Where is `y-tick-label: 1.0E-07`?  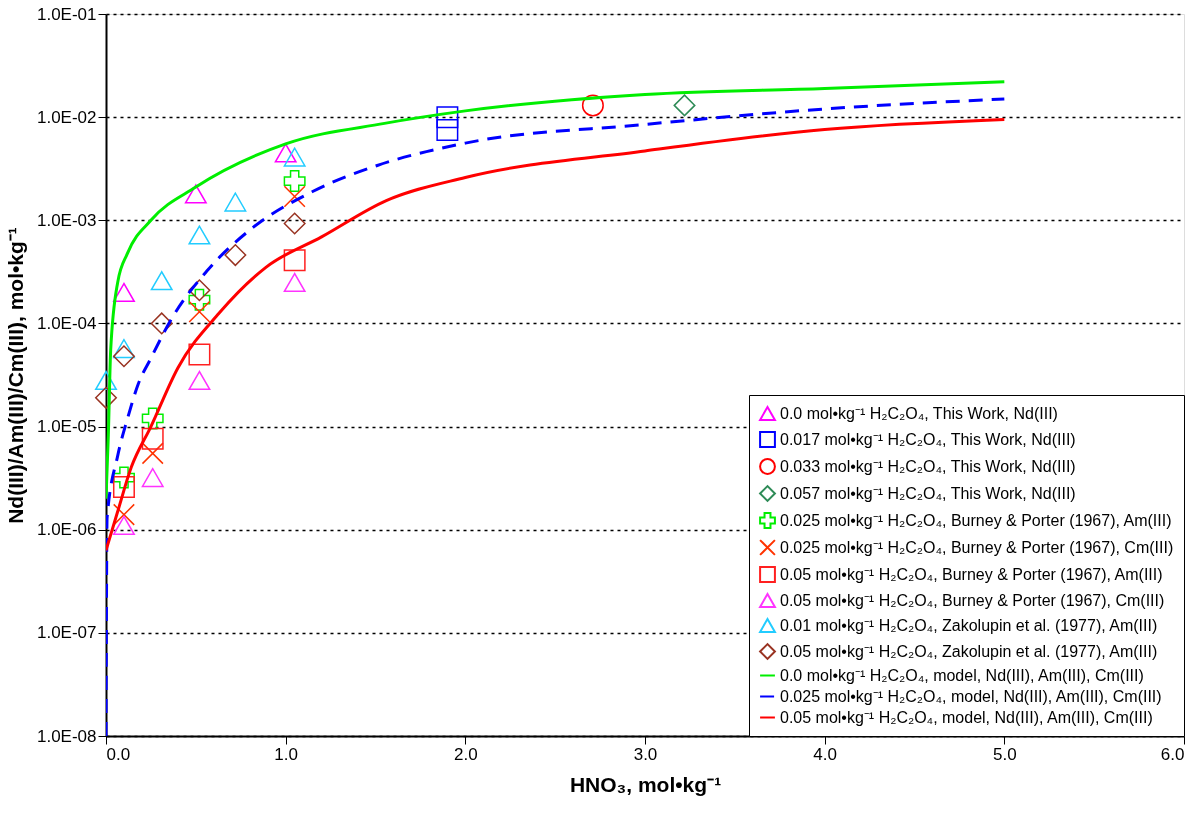
y-tick-label: 1.0E-07 is located at coordinates (66, 633).